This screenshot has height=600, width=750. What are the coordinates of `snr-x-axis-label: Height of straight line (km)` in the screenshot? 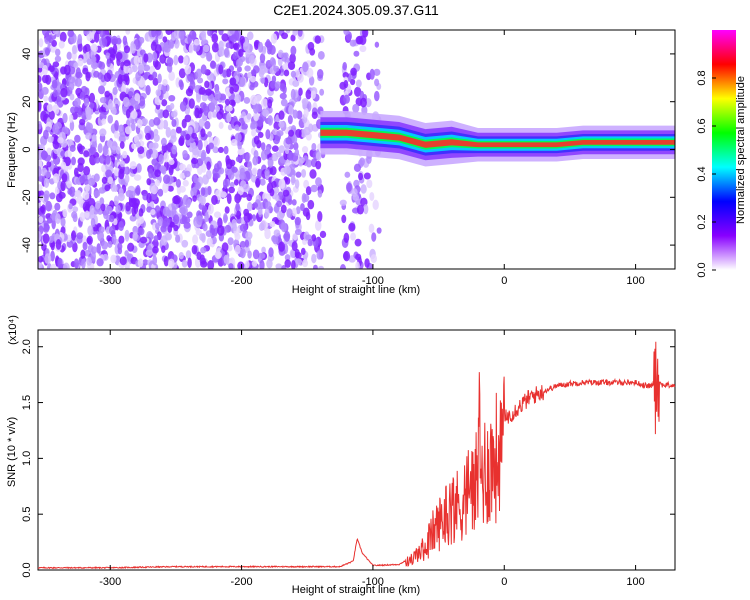 It's located at (356, 590).